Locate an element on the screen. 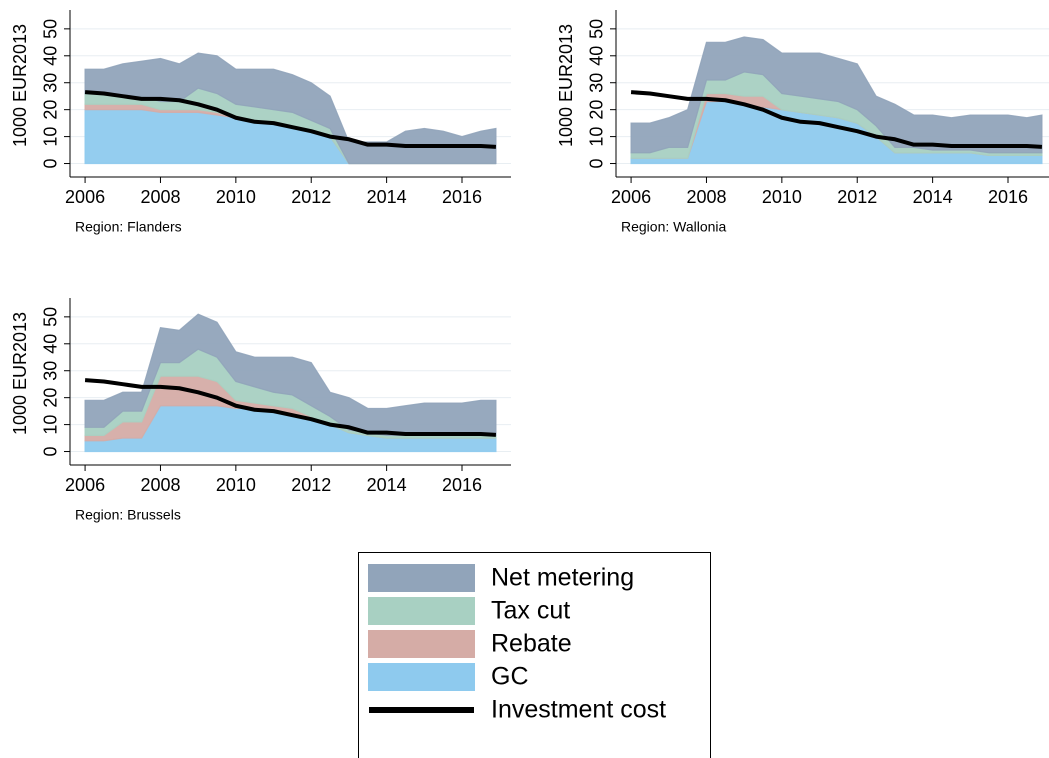 The image size is (1049, 758). legend-label: Tax cut is located at coordinates (530, 611).